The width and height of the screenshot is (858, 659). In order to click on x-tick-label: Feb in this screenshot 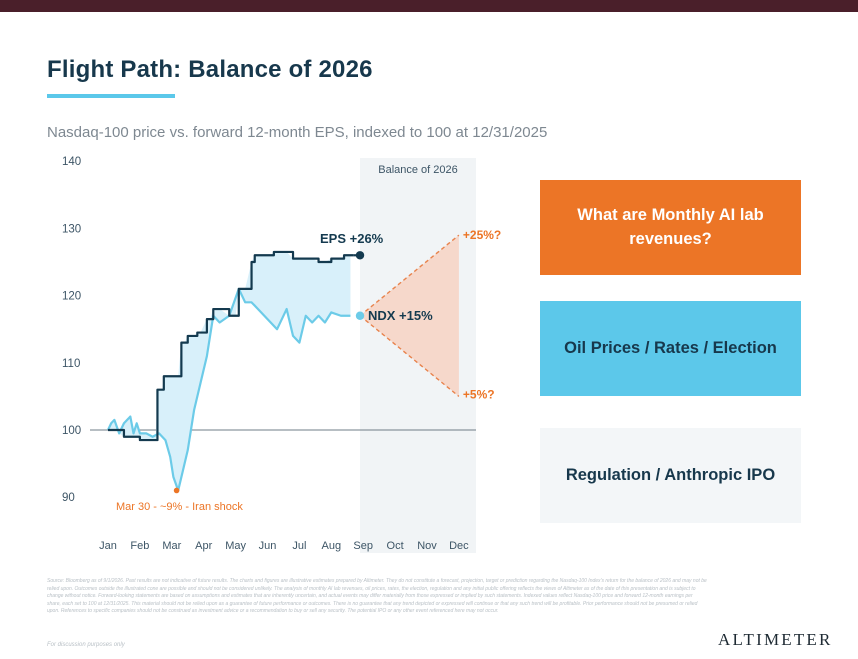, I will do `click(139, 546)`.